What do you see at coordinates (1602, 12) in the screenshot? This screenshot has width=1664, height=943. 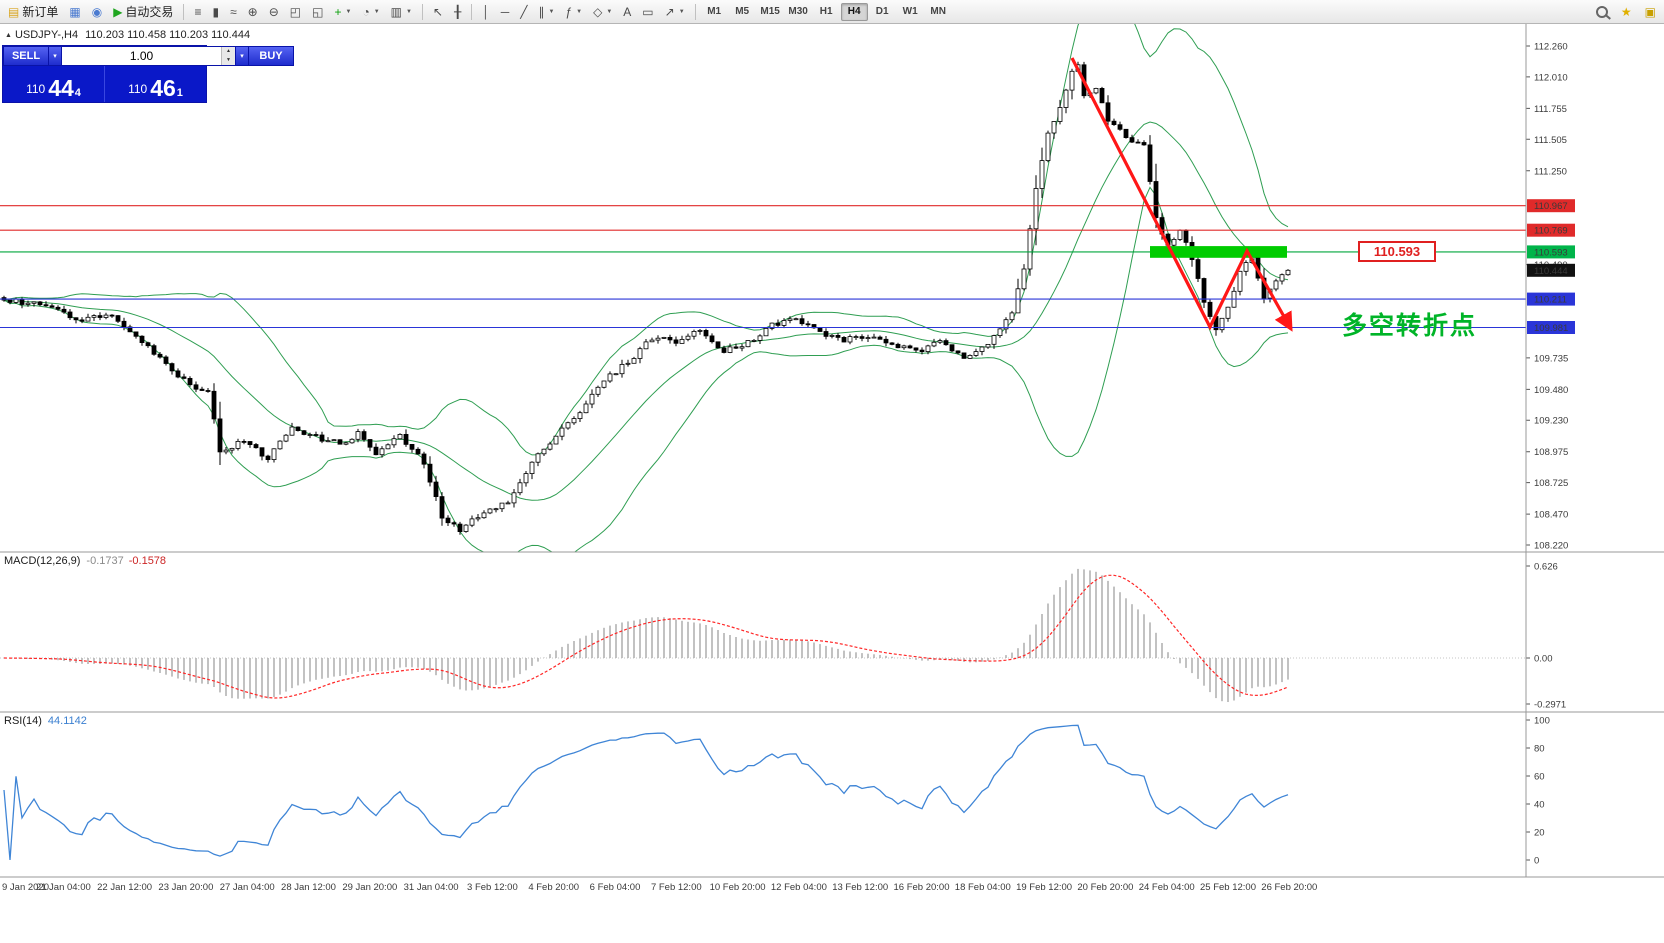 I see `search-button` at bounding box center [1602, 12].